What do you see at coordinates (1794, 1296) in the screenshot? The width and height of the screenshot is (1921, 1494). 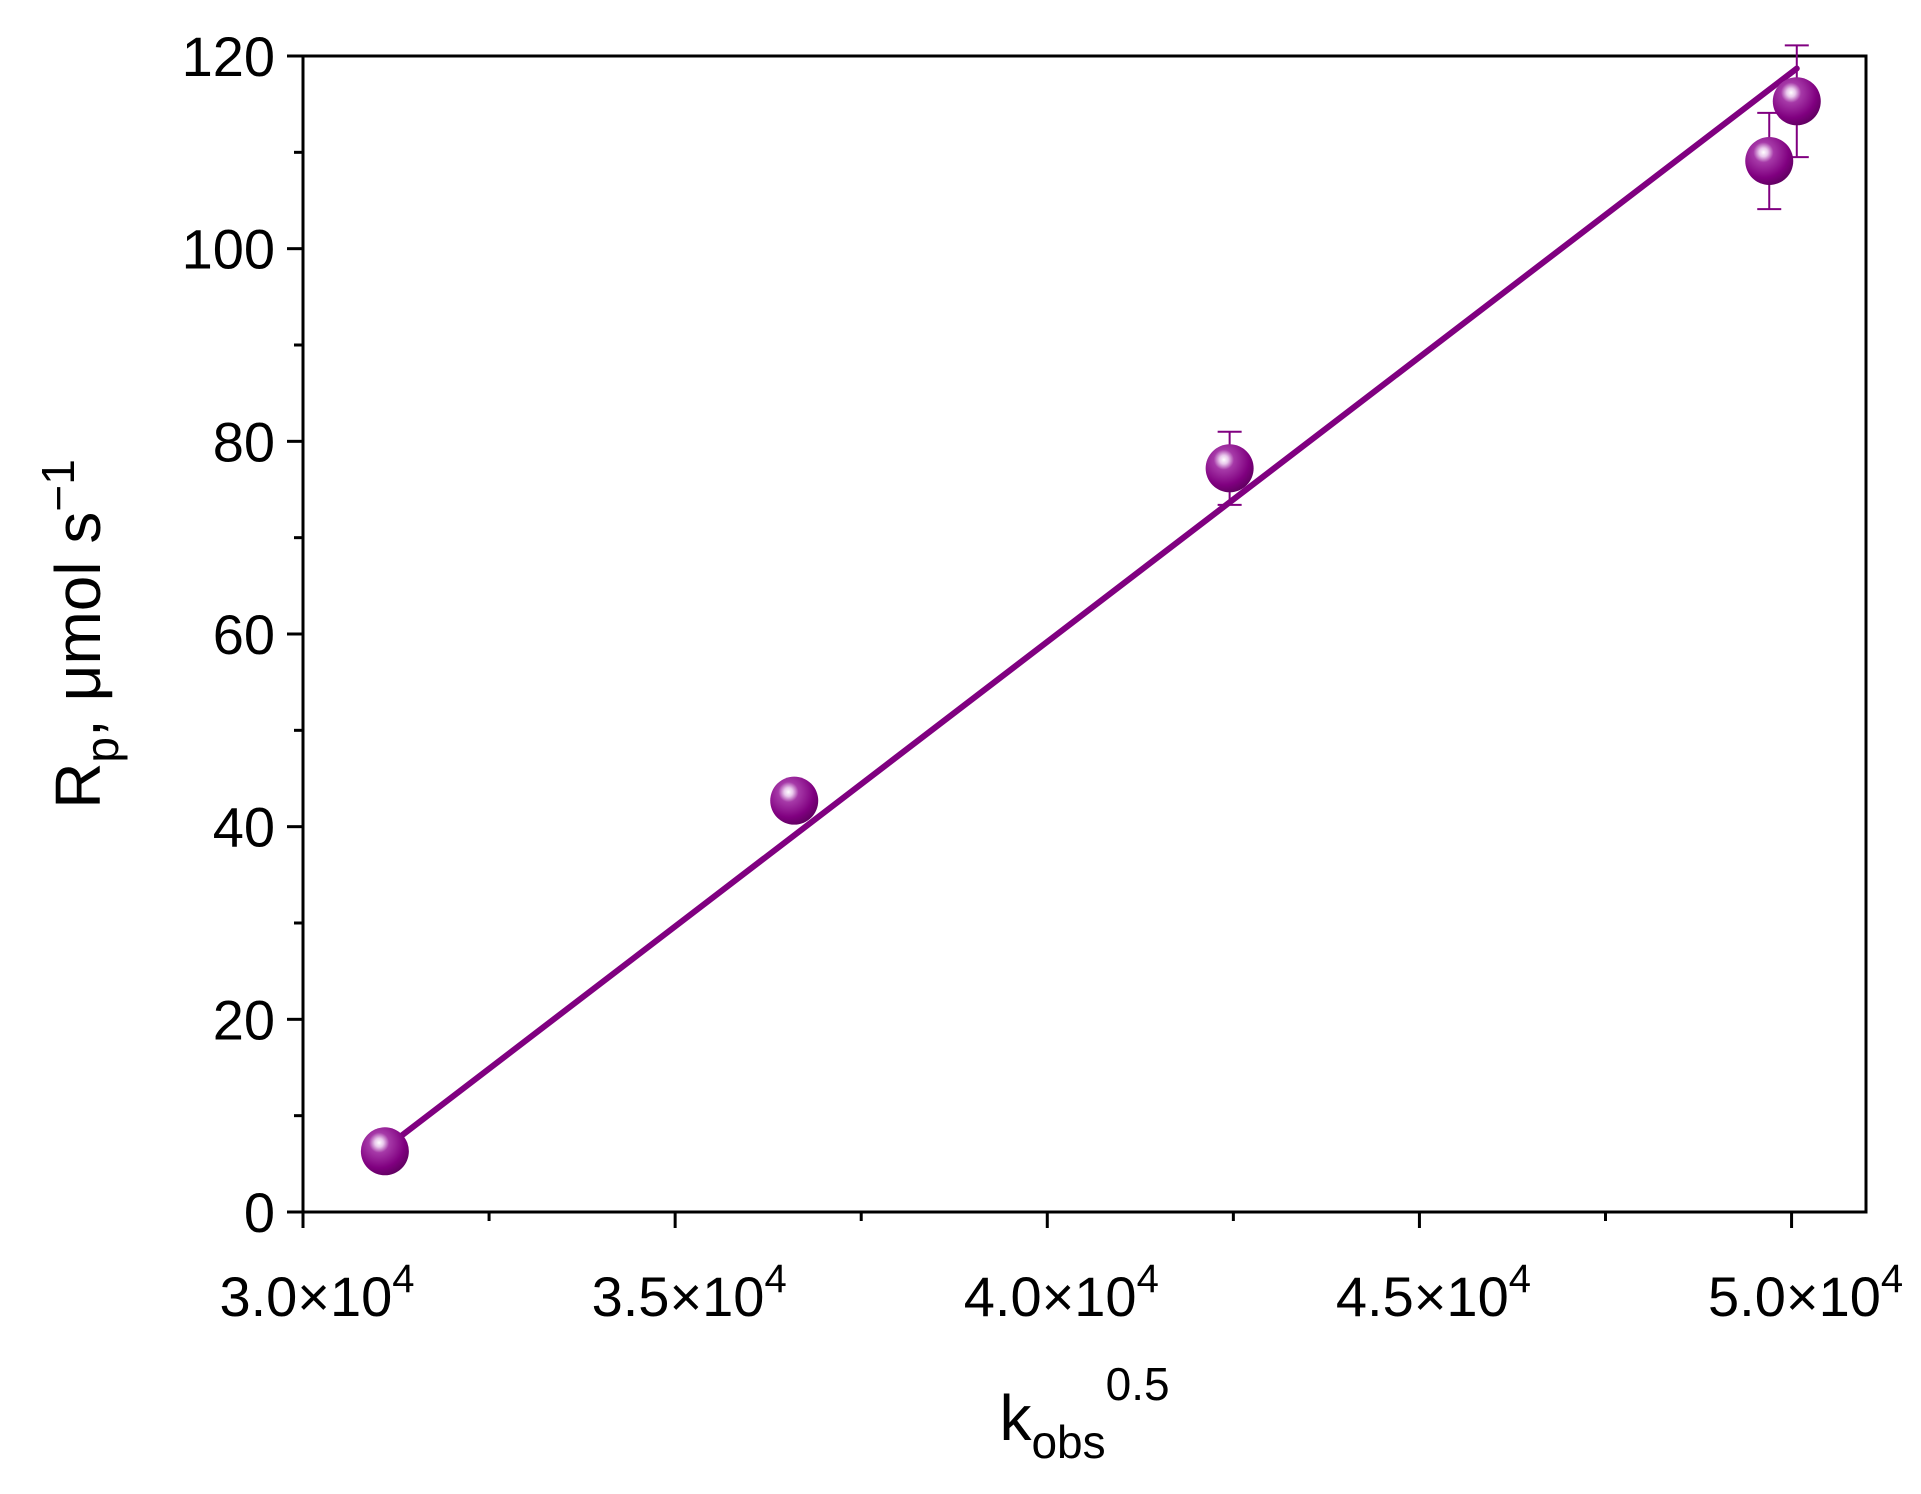 I see `x-tick-label-mantissa: 5.0×10` at bounding box center [1794, 1296].